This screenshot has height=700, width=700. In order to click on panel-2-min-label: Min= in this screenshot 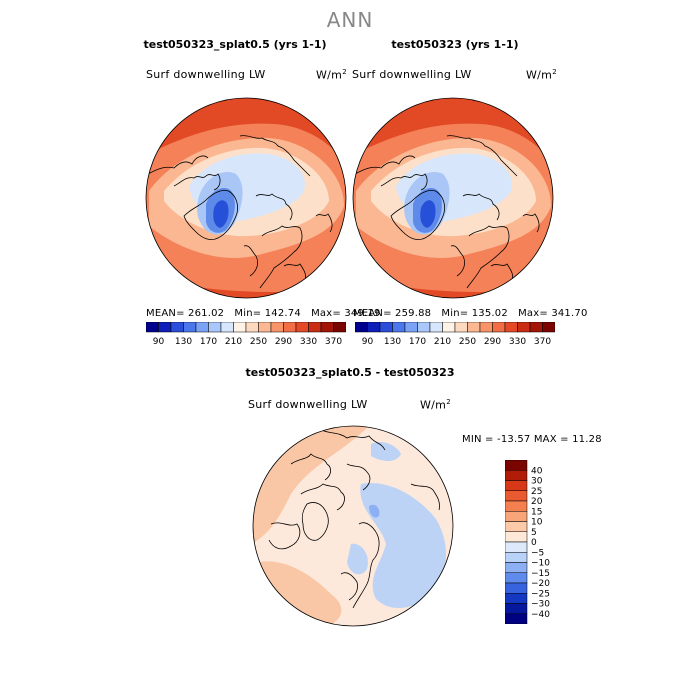, I will do `click(455, 313)`.